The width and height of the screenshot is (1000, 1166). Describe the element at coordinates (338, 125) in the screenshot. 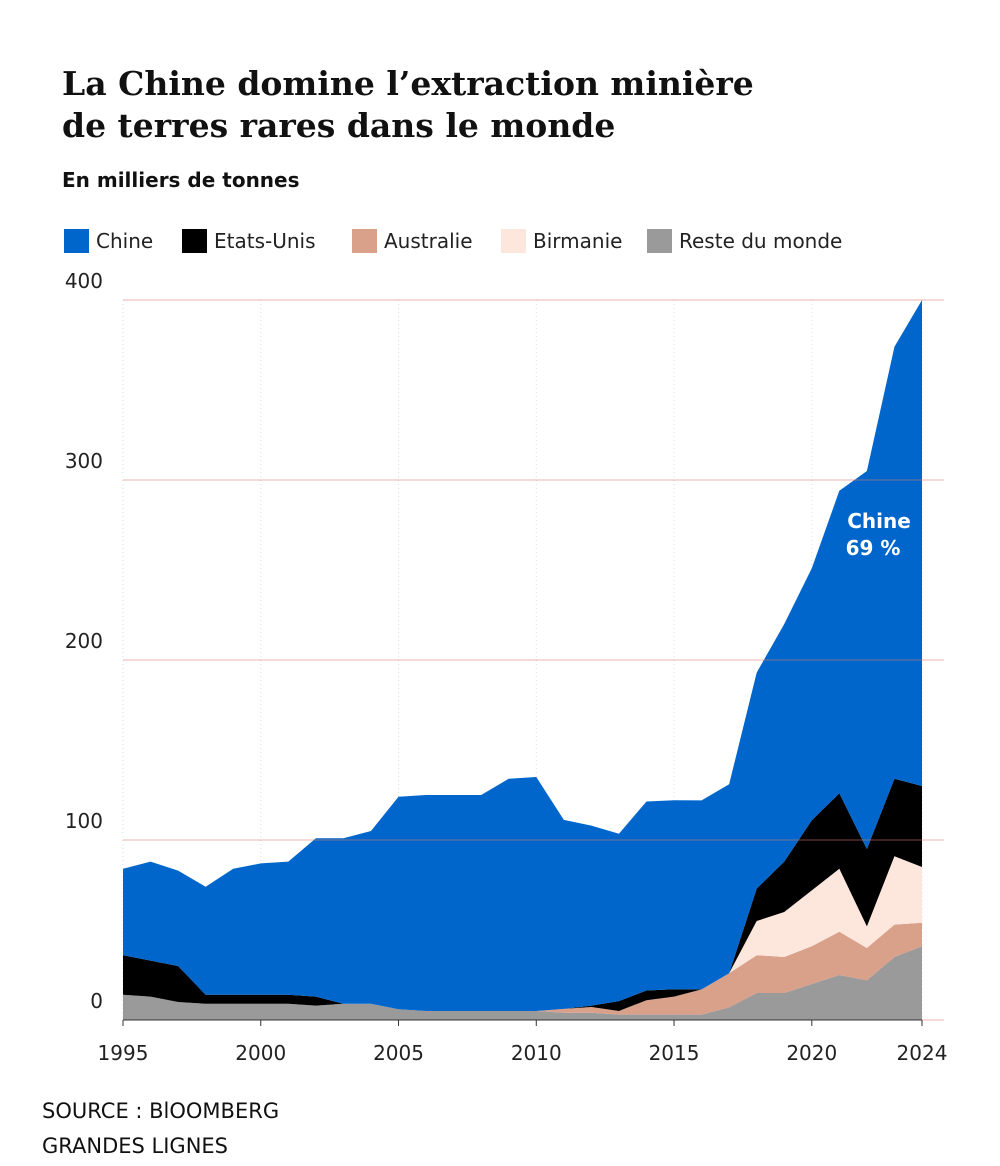

I see `chart-title: de terres rares dans le monde` at that location.